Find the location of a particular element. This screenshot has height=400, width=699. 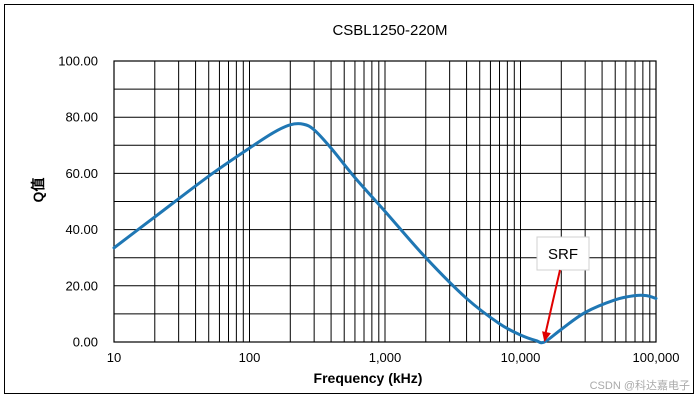

annotation-layer: SRF is located at coordinates (563, 289).